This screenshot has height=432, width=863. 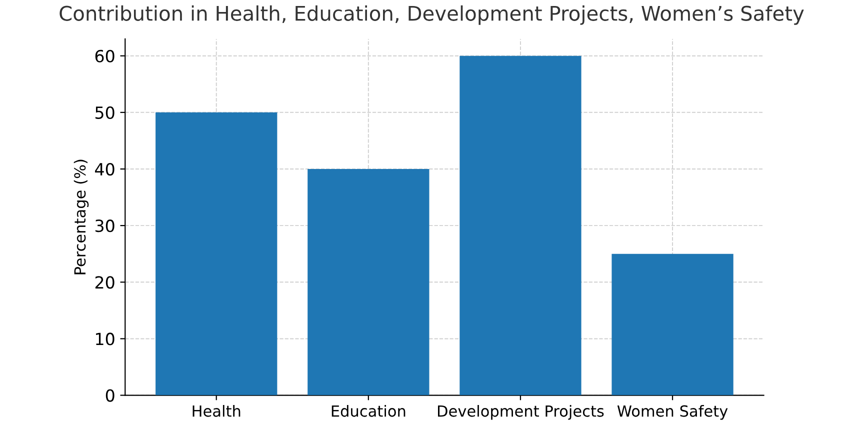 I want to click on y-tick-label: 10, so click(x=105, y=339).